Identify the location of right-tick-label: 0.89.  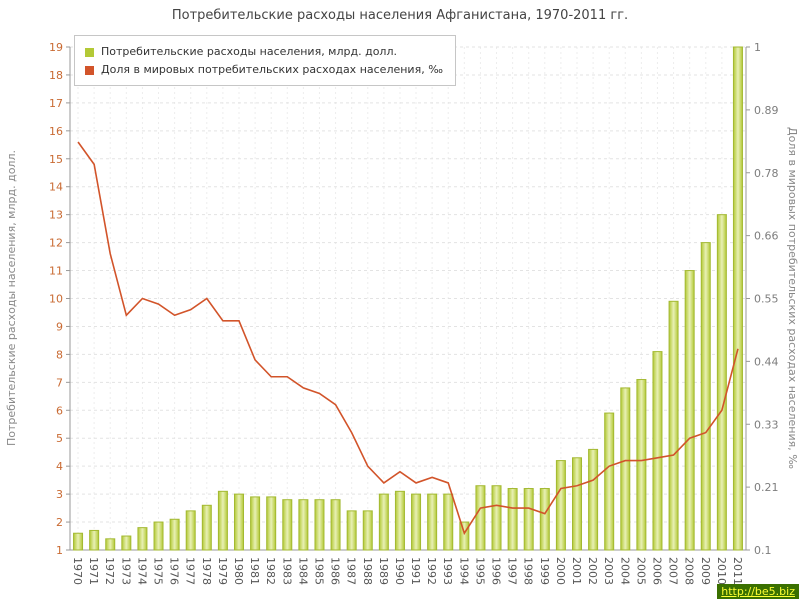
(766, 110).